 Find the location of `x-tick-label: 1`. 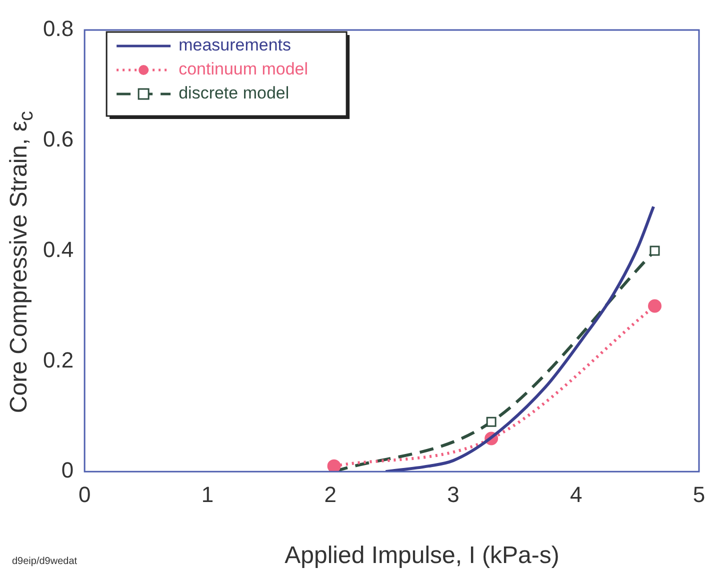

x-tick-label: 1 is located at coordinates (207, 494).